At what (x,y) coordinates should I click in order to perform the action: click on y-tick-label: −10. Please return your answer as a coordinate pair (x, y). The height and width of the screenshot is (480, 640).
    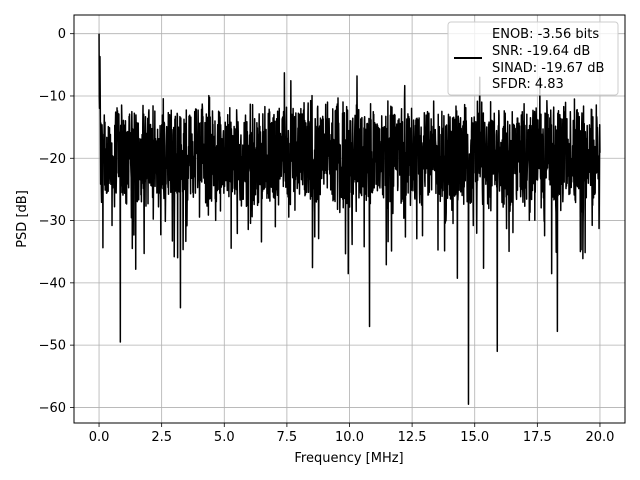
    Looking at the image, I should click on (52, 96).